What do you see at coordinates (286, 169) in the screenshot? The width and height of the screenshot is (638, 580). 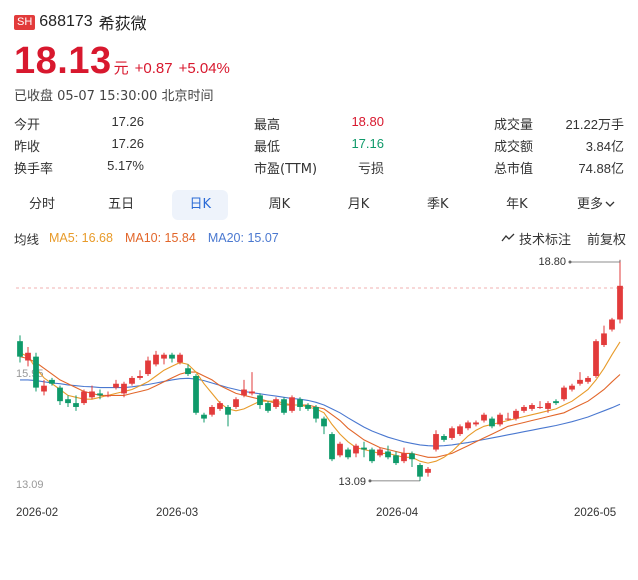 I see `stat-label: 市盈(TTM)` at bounding box center [286, 169].